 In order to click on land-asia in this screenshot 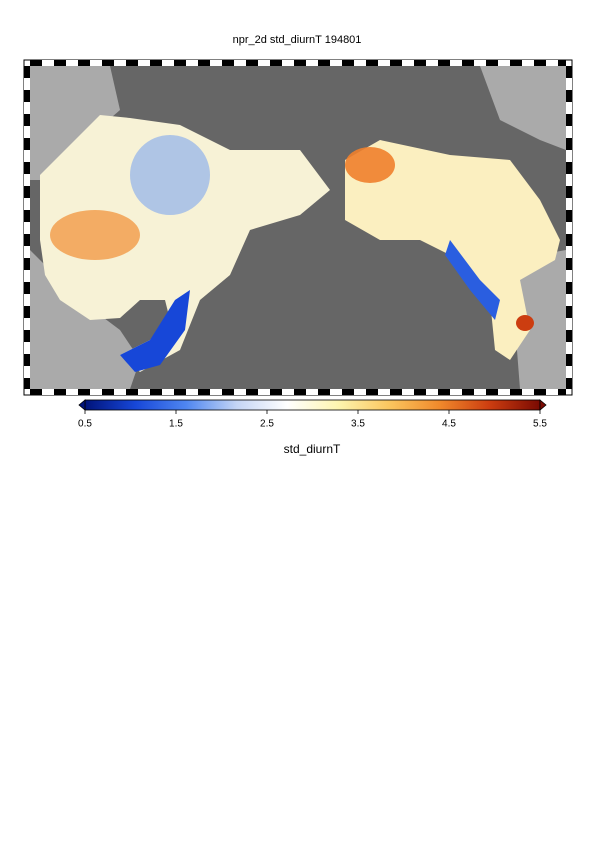, I will do `click(85, 227)`.